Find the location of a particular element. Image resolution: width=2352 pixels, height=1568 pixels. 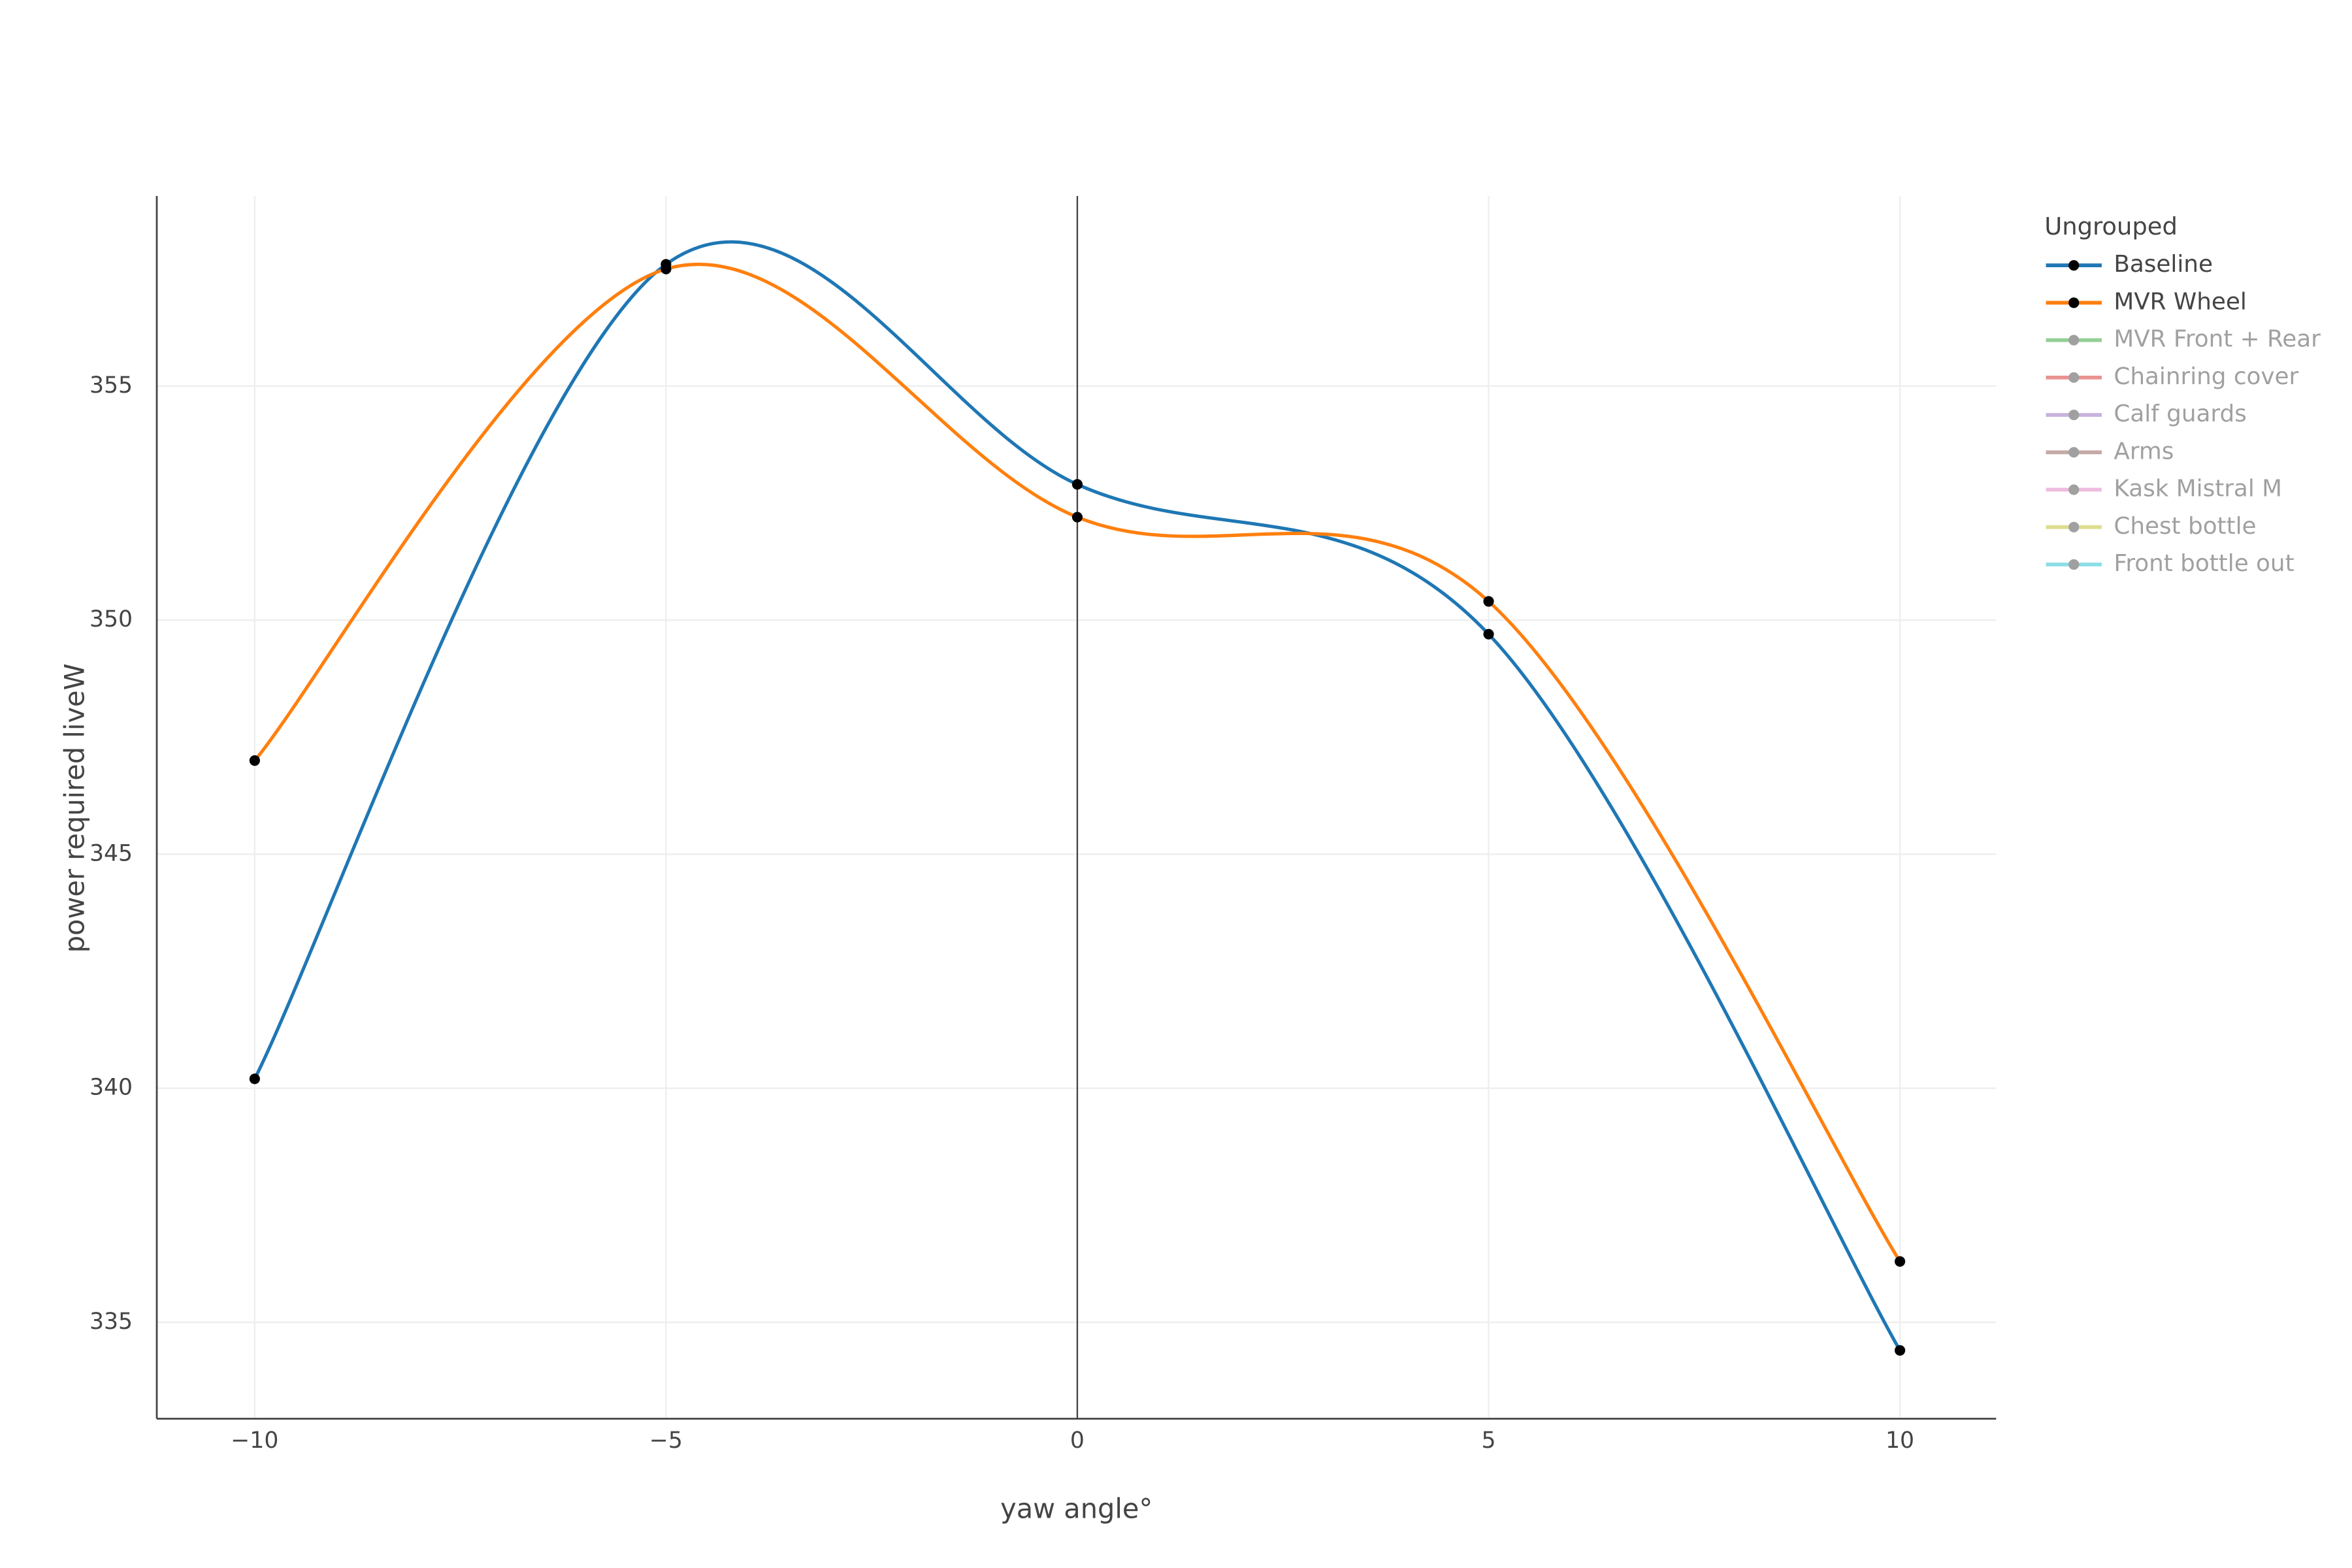

legend-item: Baseline is located at coordinates (2129, 264).